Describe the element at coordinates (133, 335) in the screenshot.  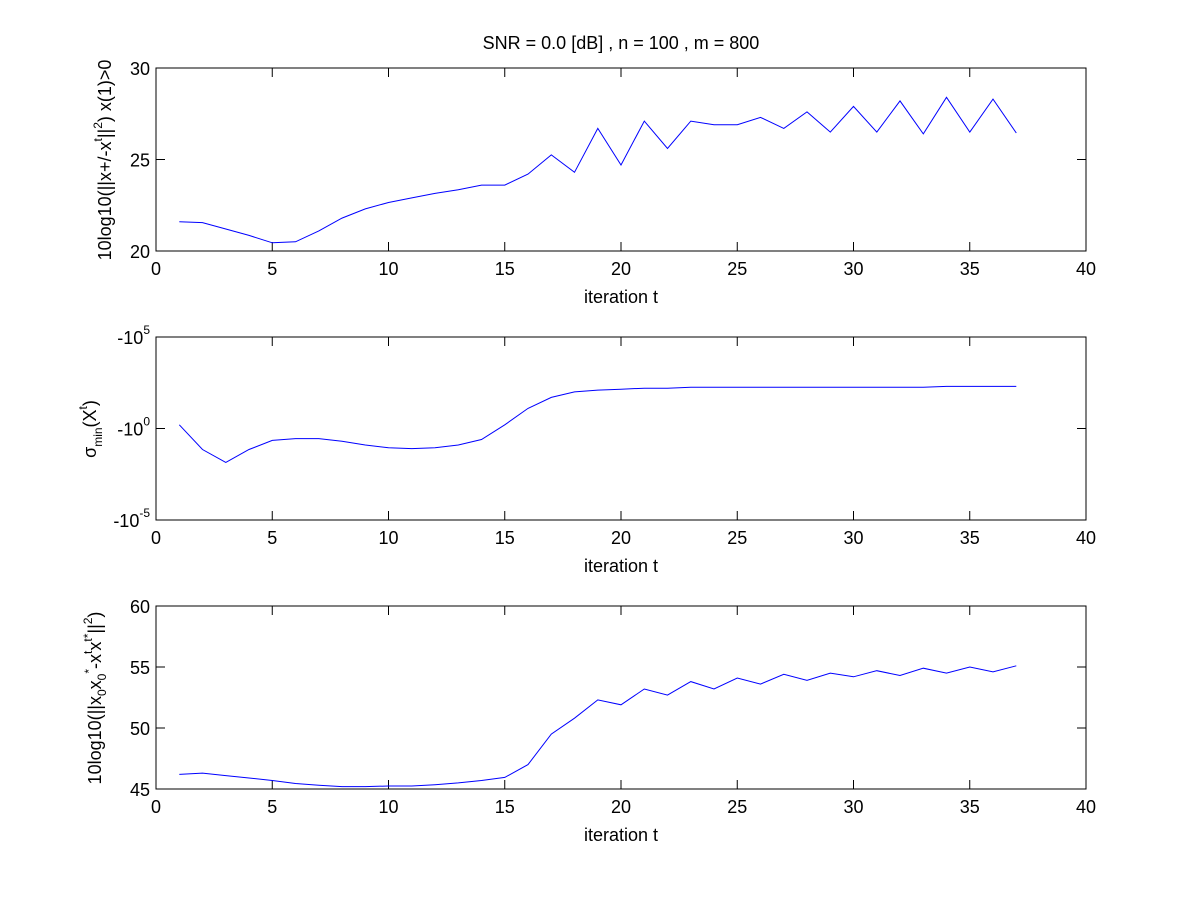
I see `y-tick-label: -105` at that location.